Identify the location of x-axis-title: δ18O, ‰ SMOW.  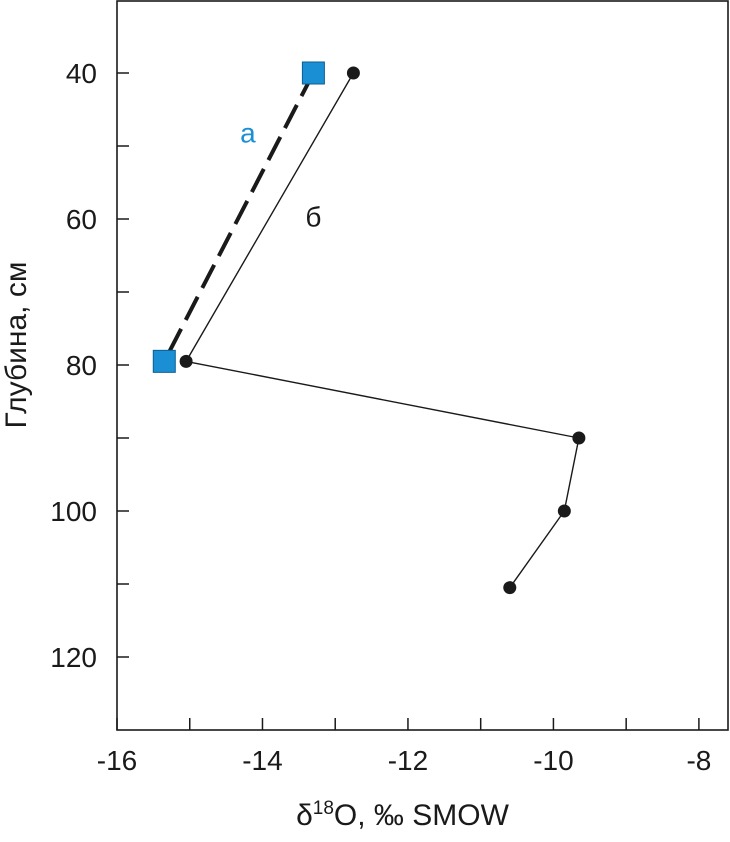
(403, 815).